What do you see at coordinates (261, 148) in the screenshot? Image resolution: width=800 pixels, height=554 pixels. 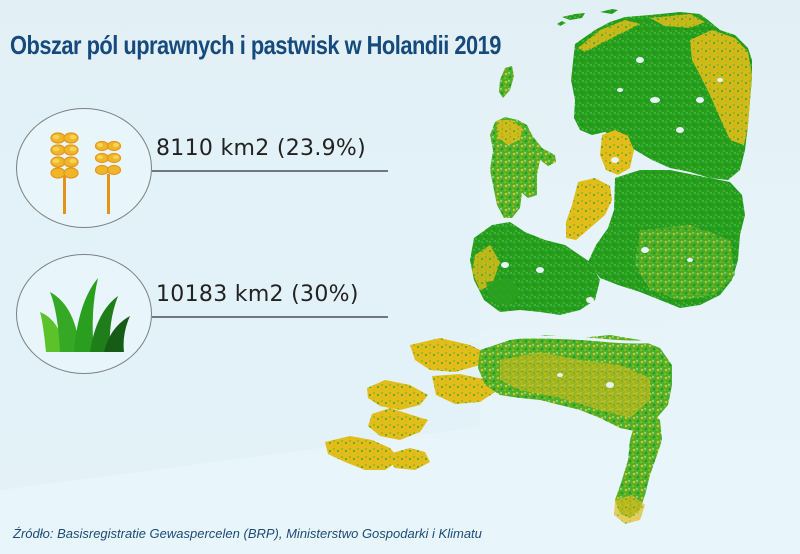 I see `arable-area-value: 8110 km2 (23.9%)` at bounding box center [261, 148].